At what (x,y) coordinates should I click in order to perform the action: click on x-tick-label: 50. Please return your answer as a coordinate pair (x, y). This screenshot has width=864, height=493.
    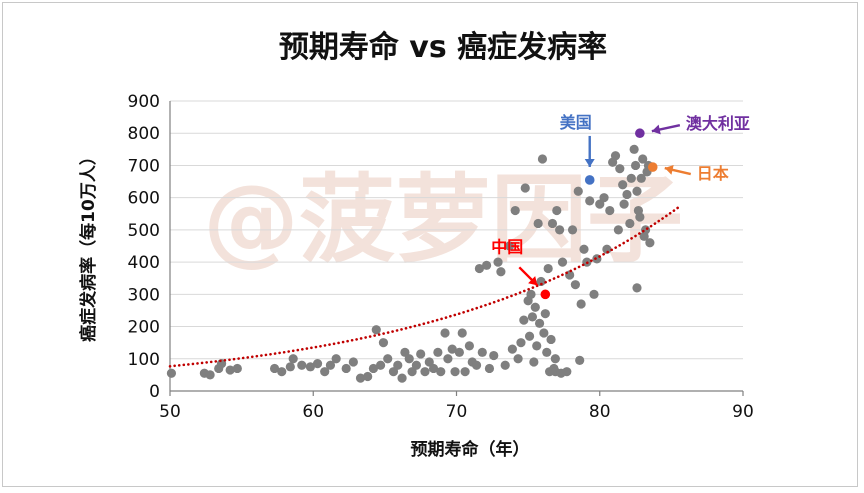
    Looking at the image, I should click on (170, 412).